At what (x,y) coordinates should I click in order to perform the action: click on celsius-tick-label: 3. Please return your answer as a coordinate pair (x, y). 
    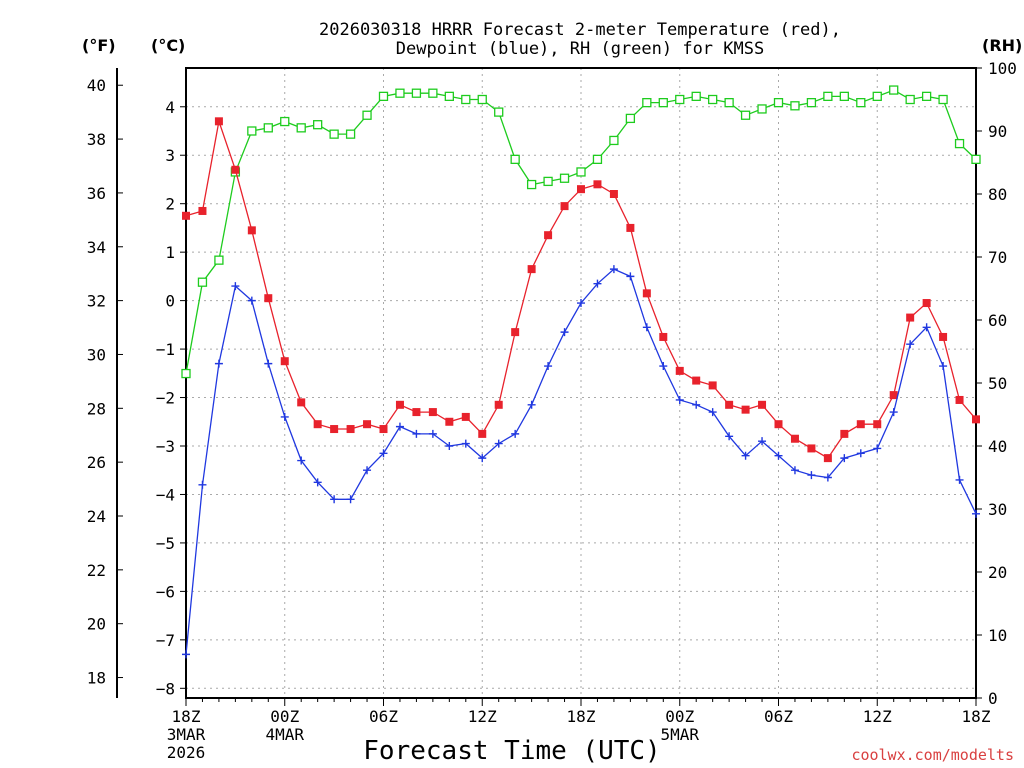
    Looking at the image, I should click on (170, 155).